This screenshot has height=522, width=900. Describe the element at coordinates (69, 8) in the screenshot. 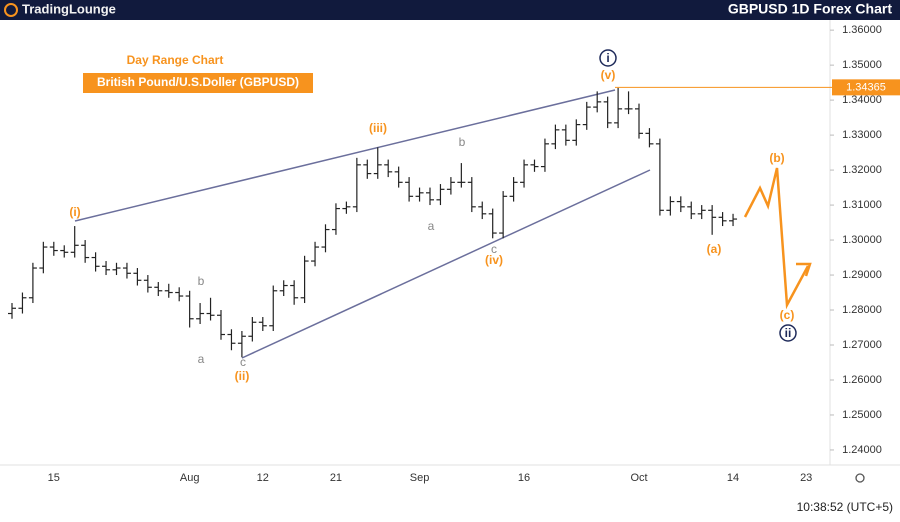

I see `brand: TradingLounge` at that location.